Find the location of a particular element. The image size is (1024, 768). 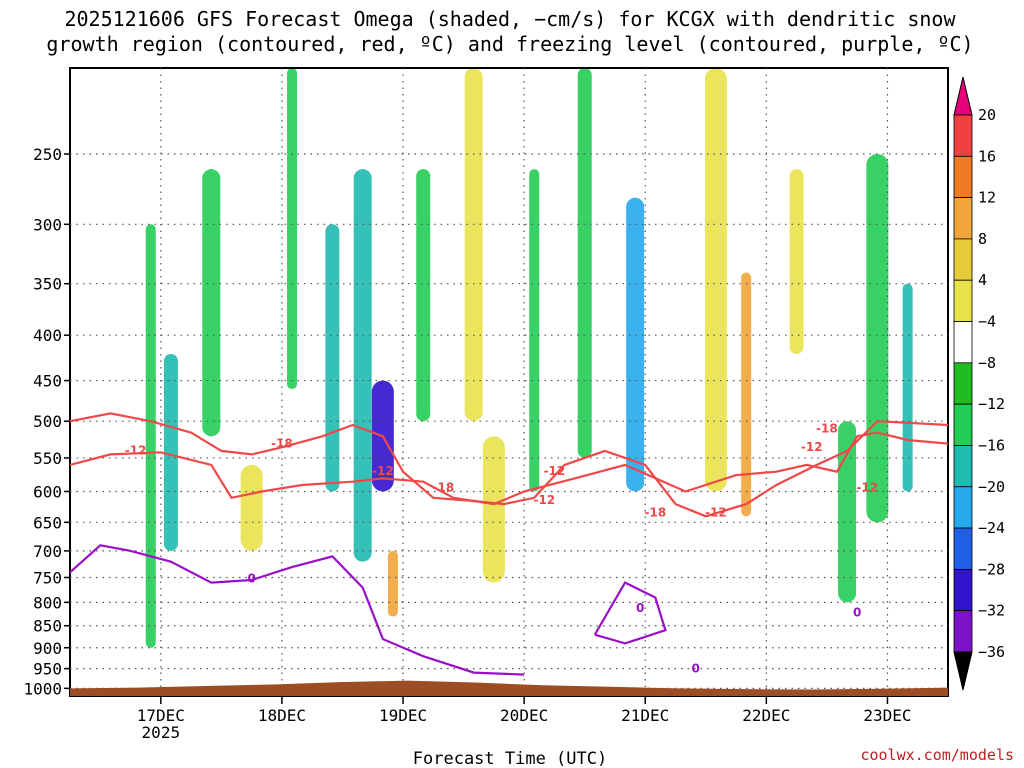

y-tick-label: 750 is located at coordinates (47, 577).